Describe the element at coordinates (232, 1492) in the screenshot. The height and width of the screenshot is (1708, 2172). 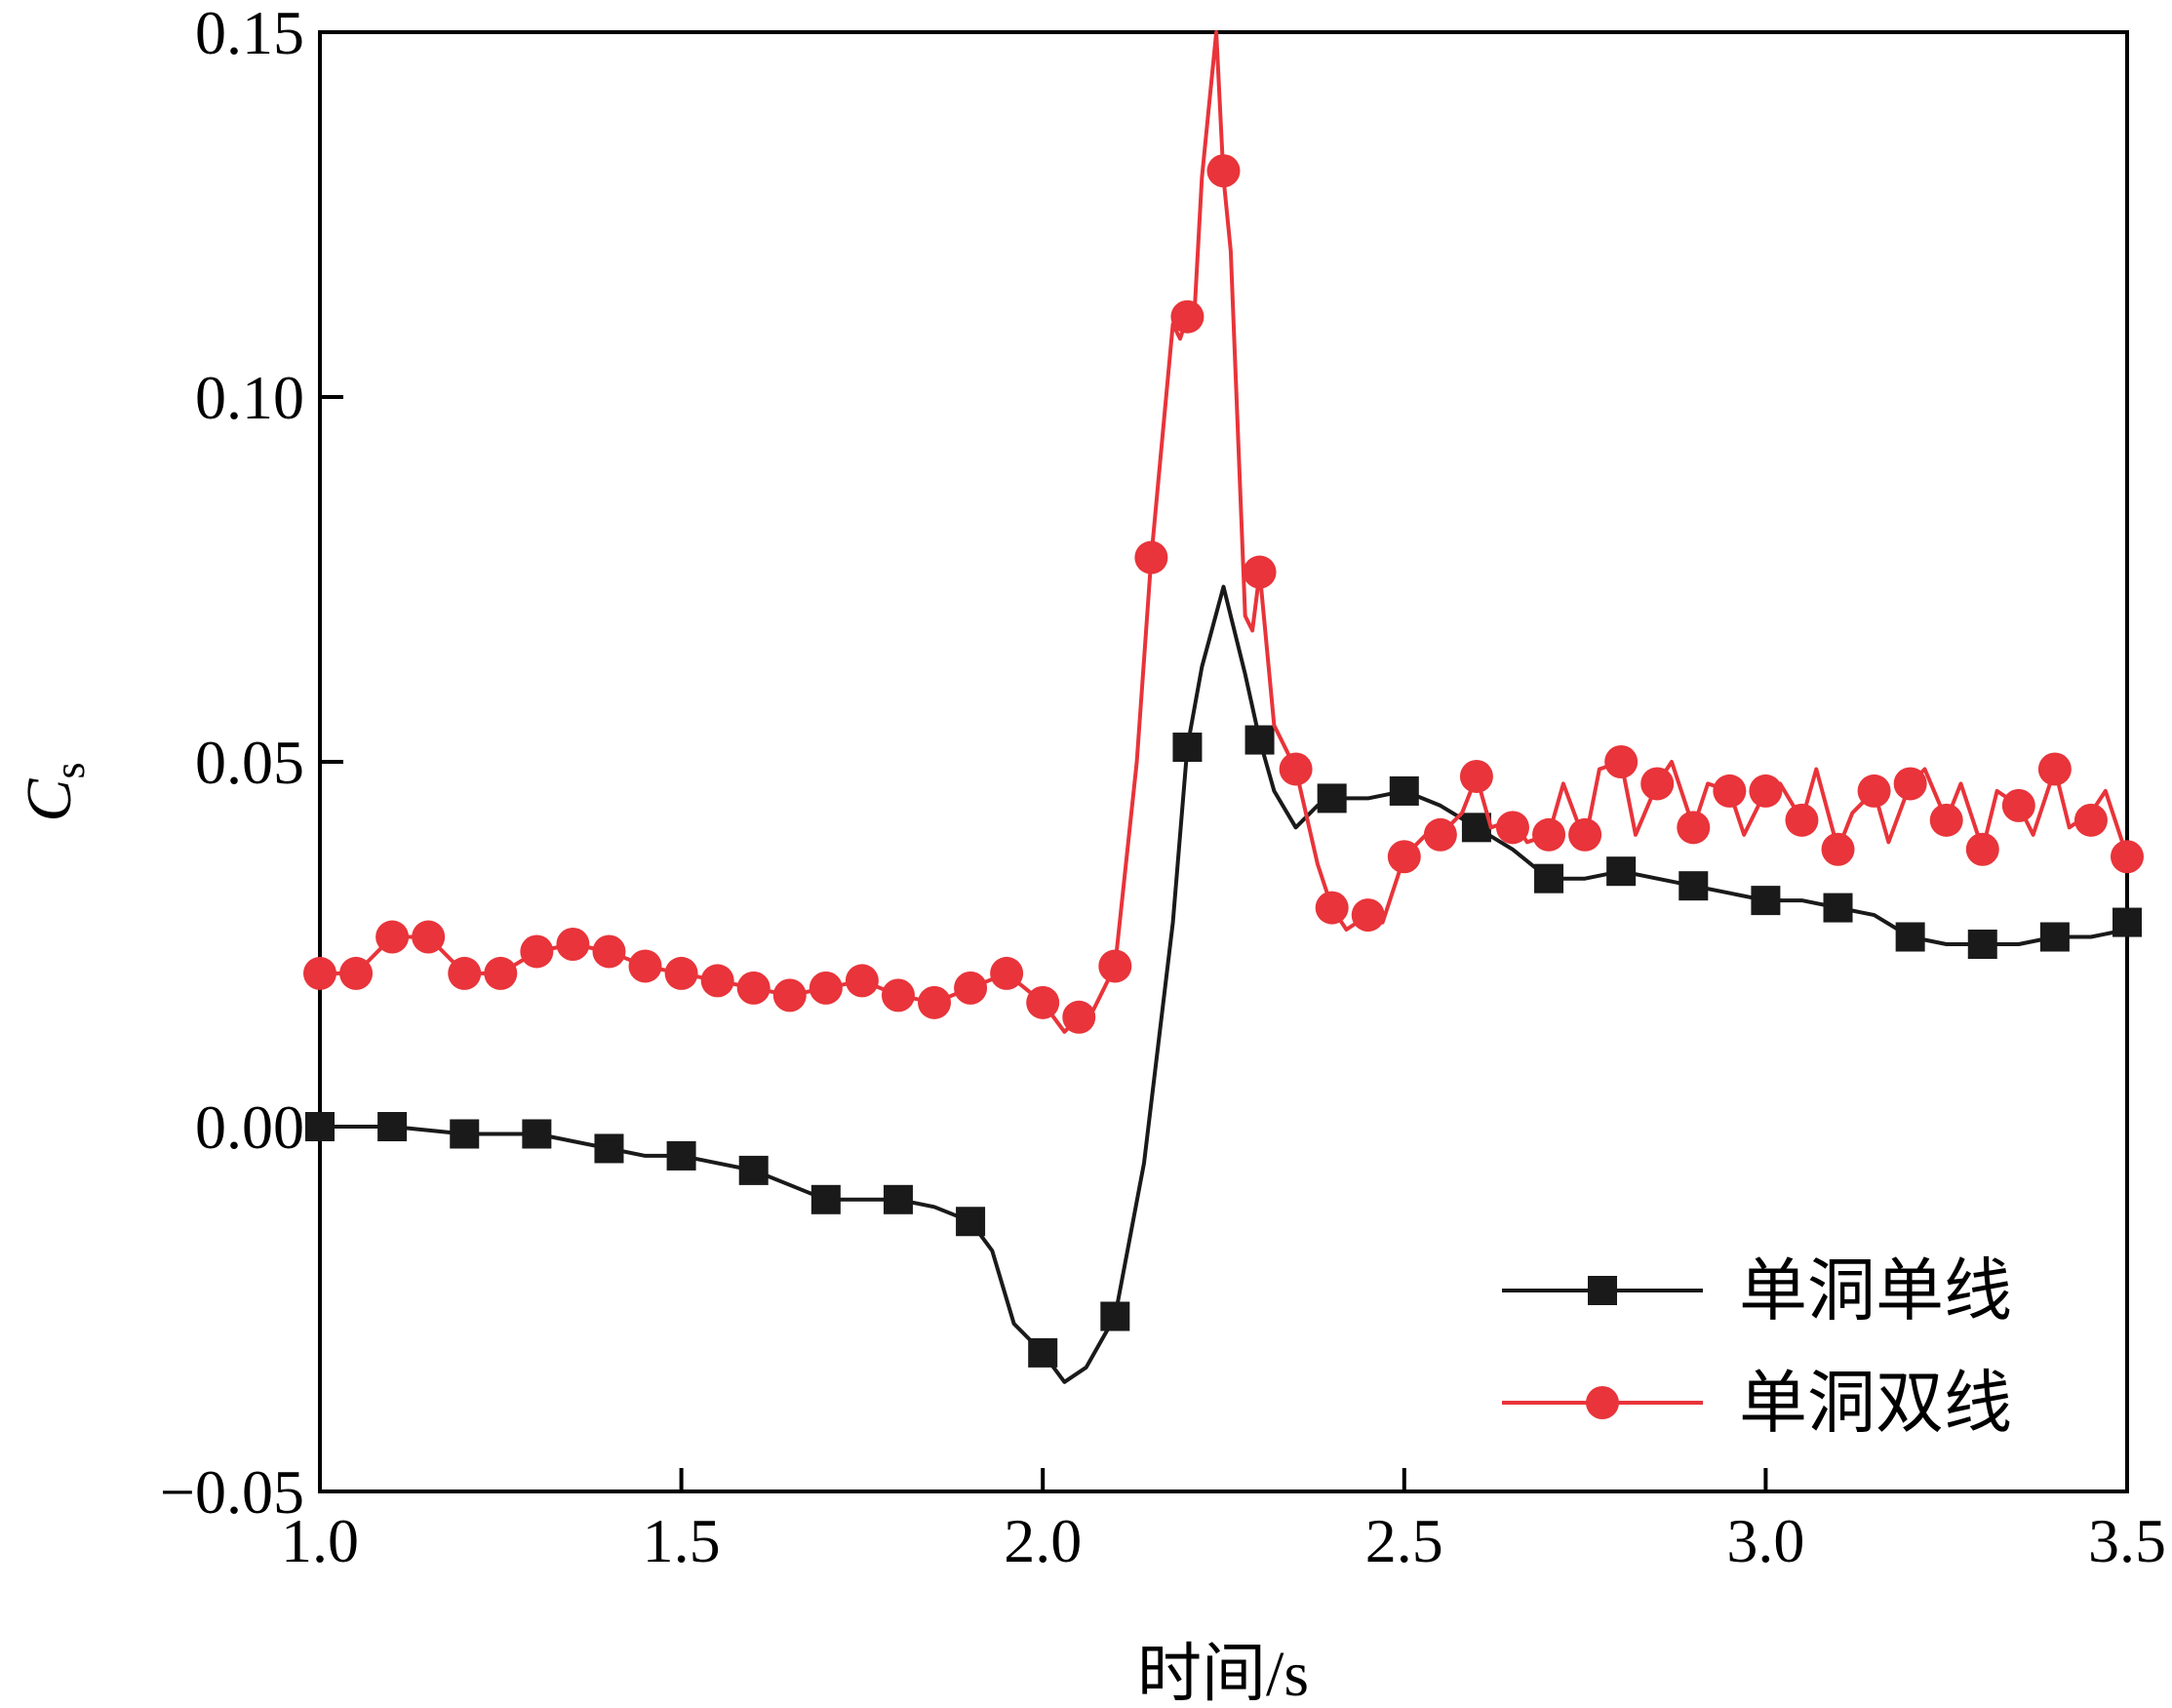
I see `y-tick-label: −0.05` at that location.